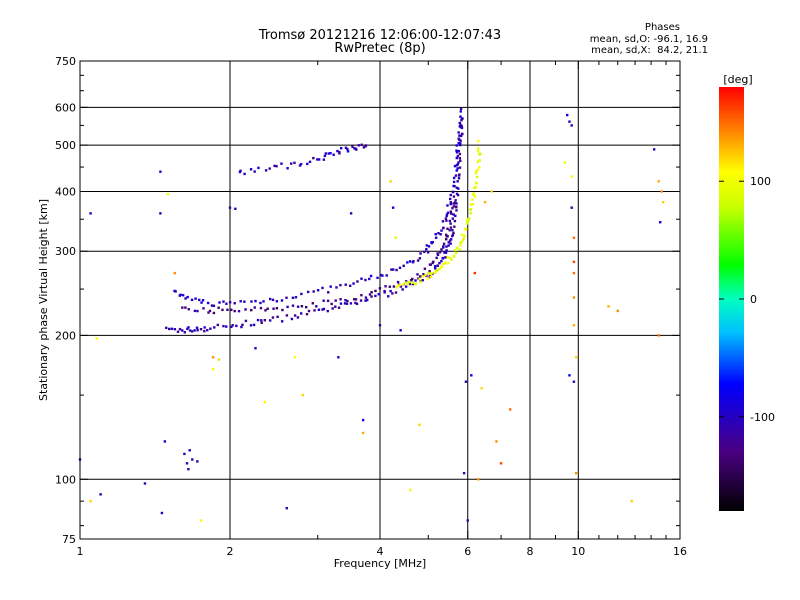 This screenshot has width=800, height=600. What do you see at coordinates (230, 551) in the screenshot?
I see `x-tick-label: 2` at bounding box center [230, 551].